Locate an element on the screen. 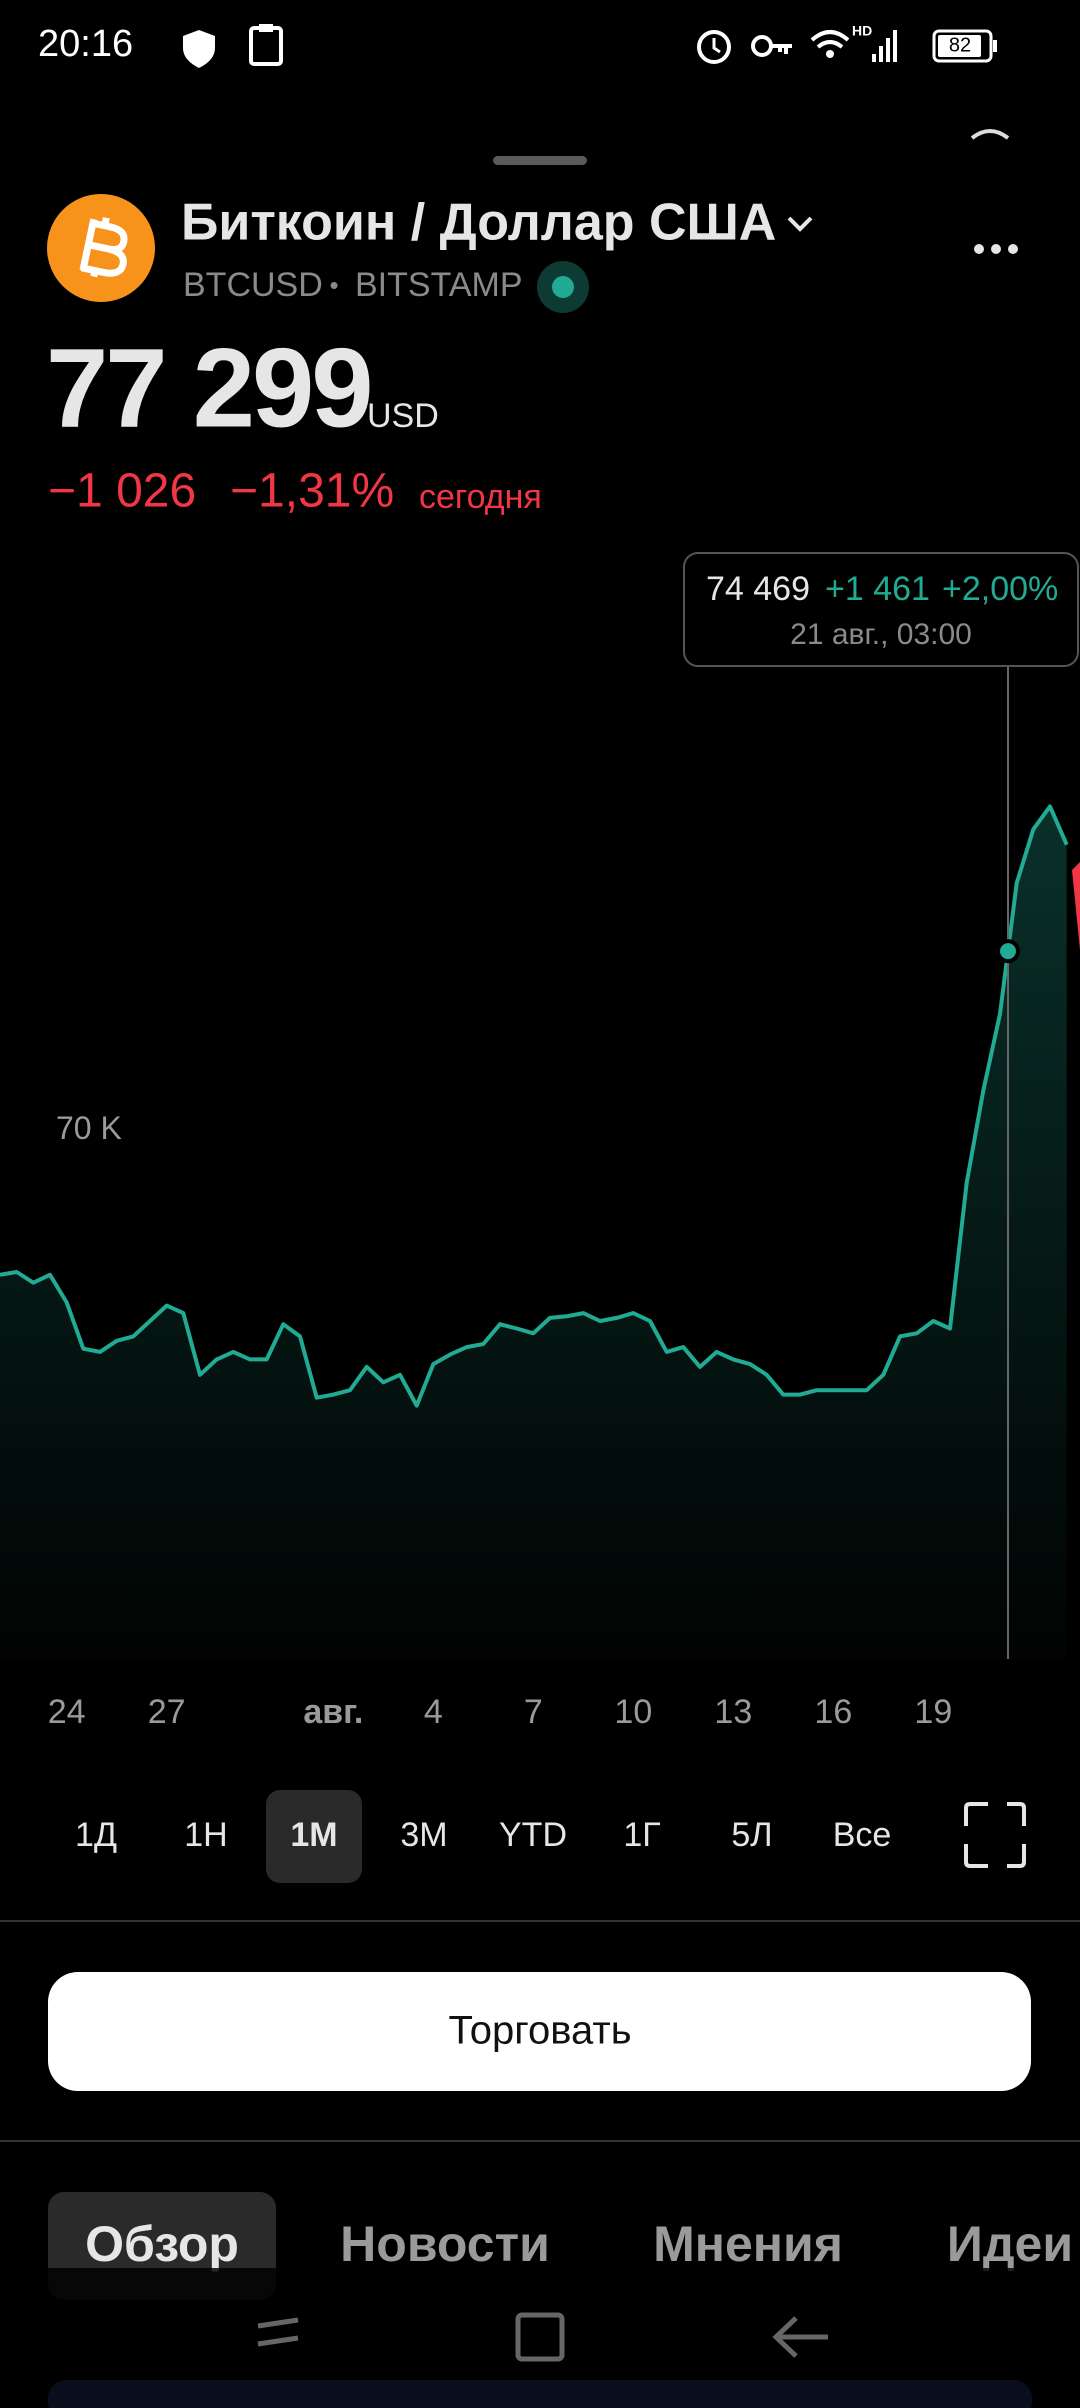  bottom-panel is located at coordinates (540, 2394).